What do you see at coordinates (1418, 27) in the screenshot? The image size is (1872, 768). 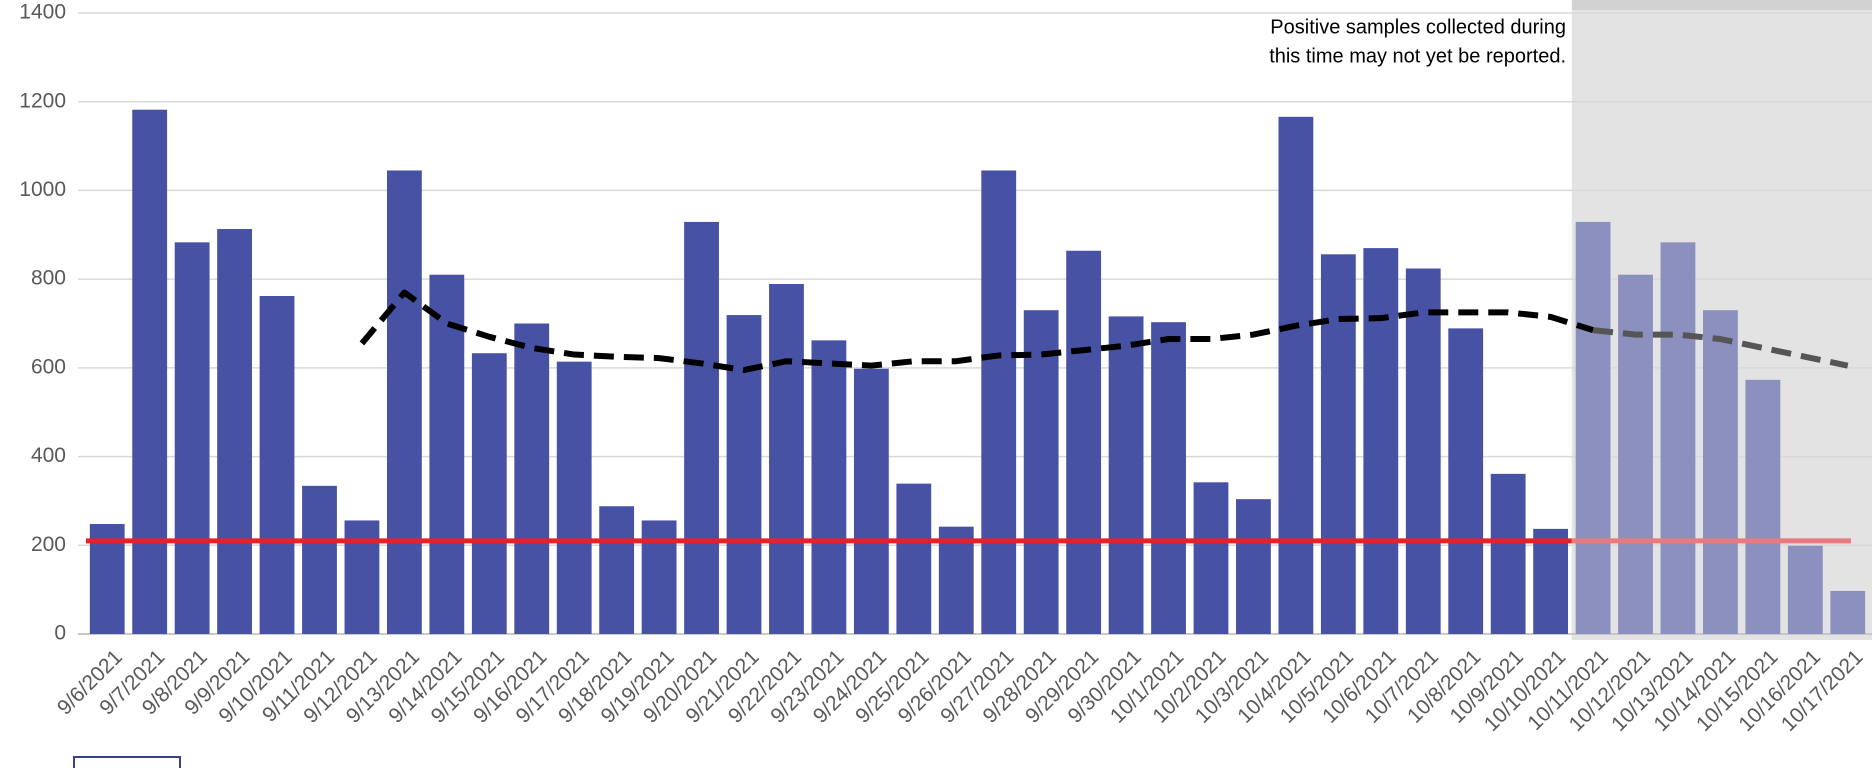 I see `annotation: Positive samples collected during` at bounding box center [1418, 27].